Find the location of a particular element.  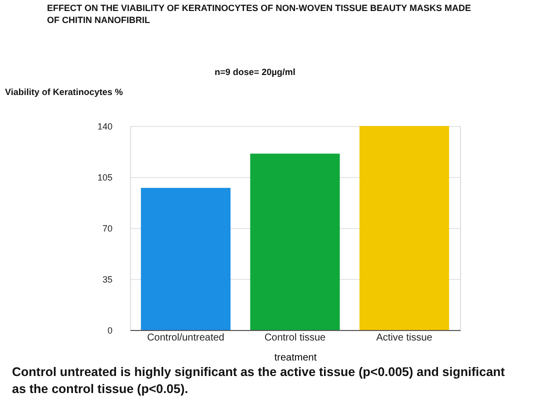

text: Control untreated is highly significant as the active tissue (p<0.005) and significant as the control tissue (p<0.05). is located at coordinates (259, 380).